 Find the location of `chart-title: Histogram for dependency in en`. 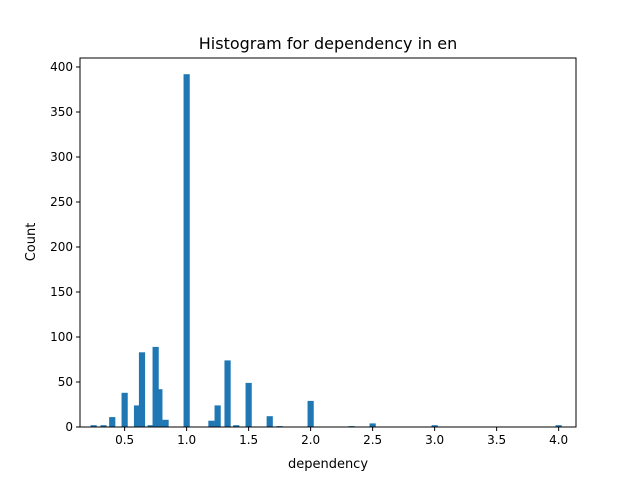

chart-title: Histogram for dependency in en is located at coordinates (328, 43).